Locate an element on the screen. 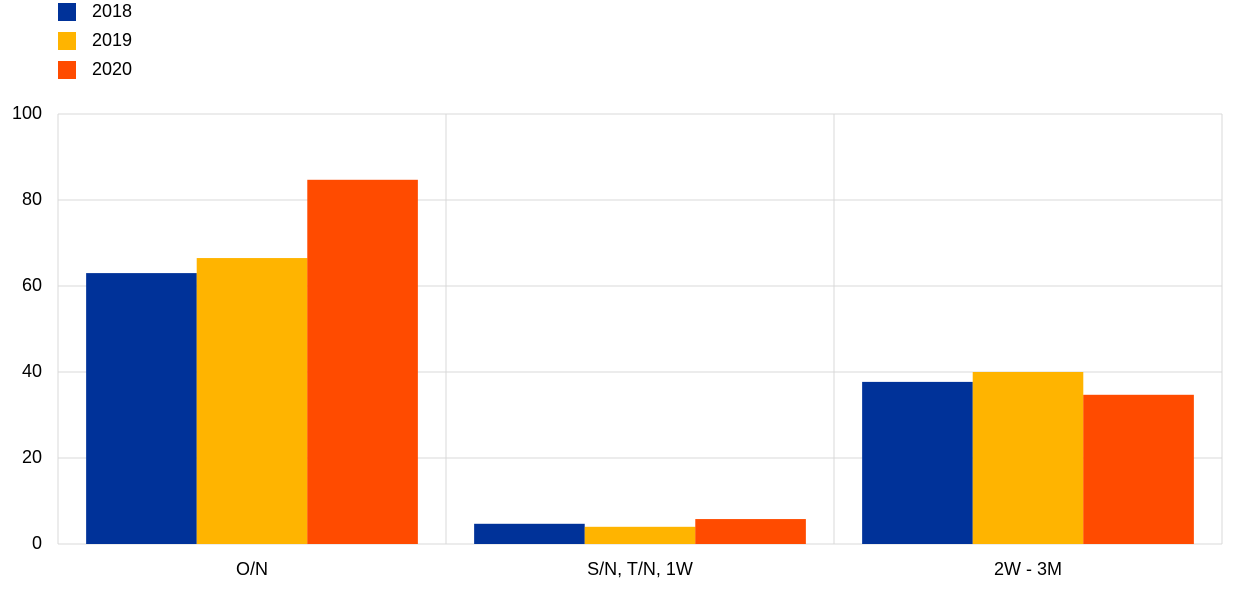 The image size is (1240, 590). legend-label: 2018 is located at coordinates (112, 11).